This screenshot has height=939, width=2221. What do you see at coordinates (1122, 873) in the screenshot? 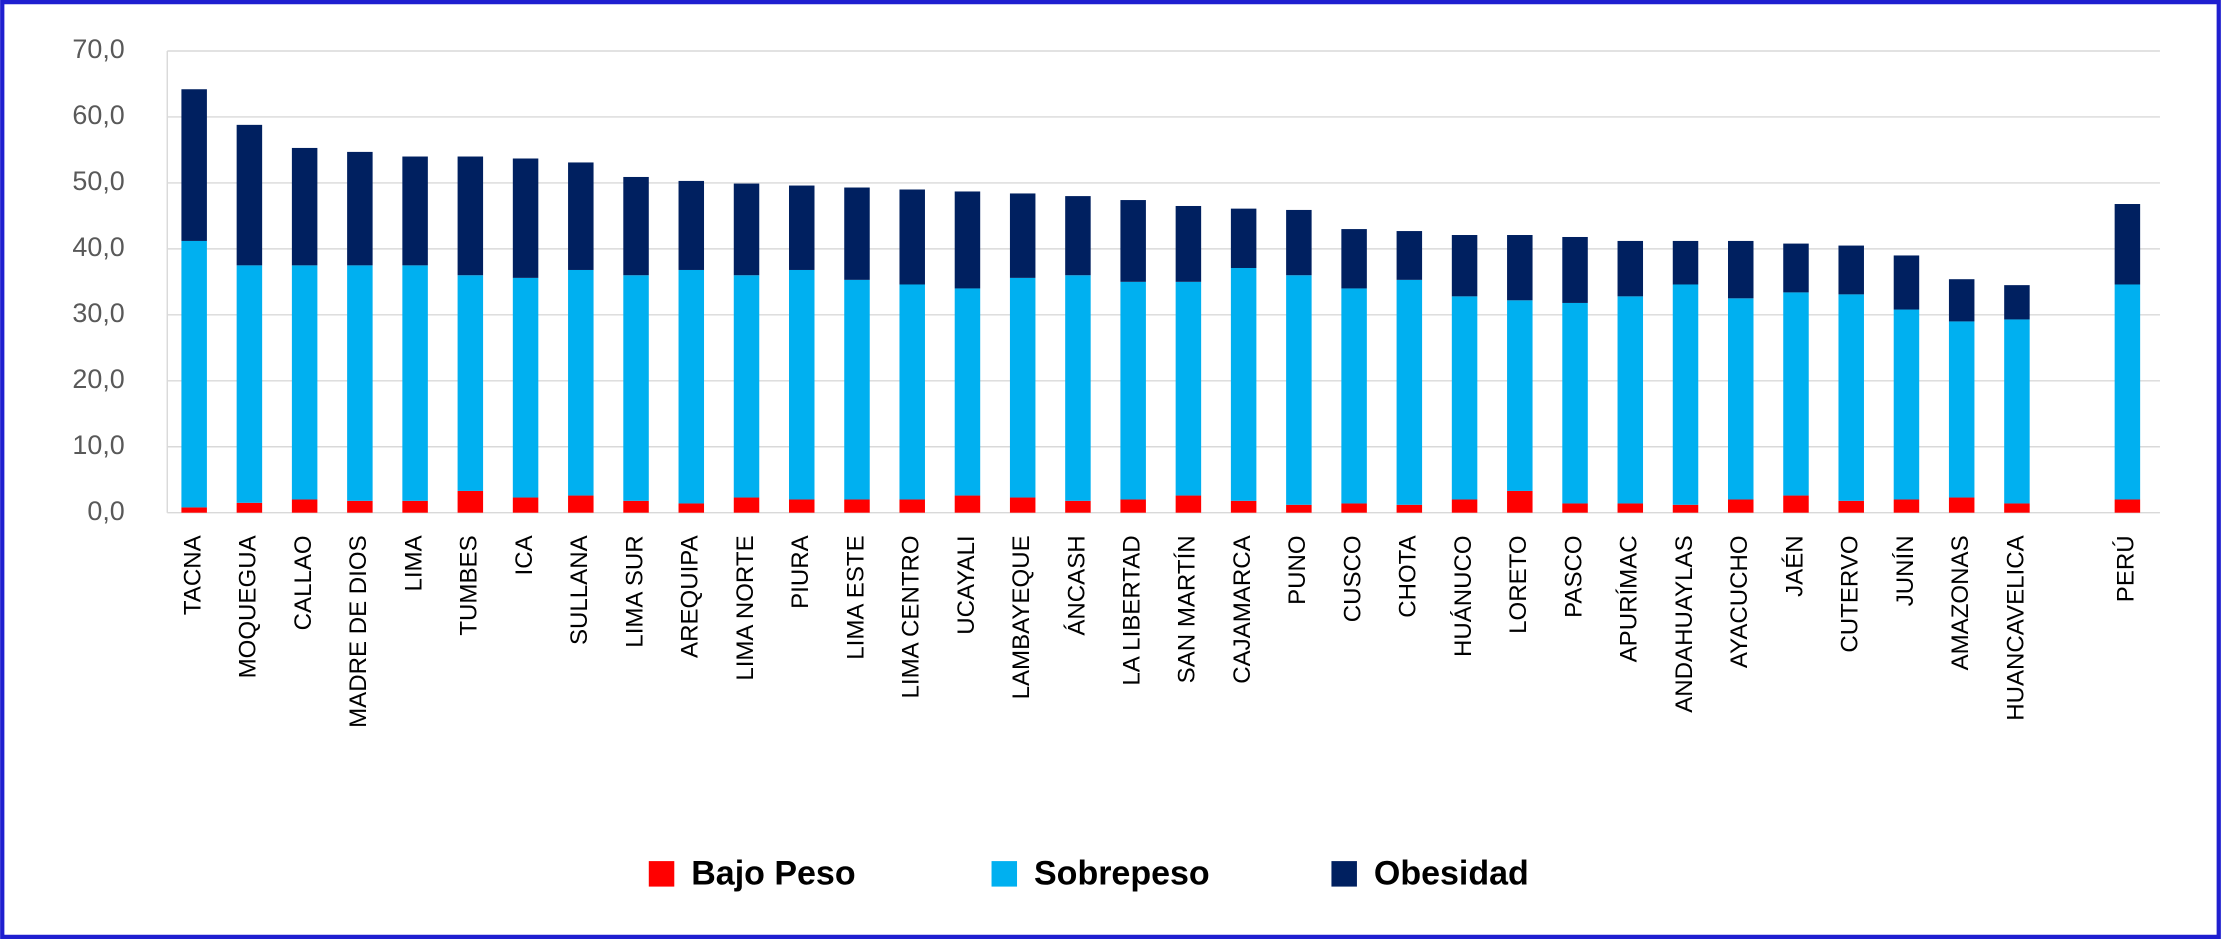
I see `legend-label: Sobrepeso` at bounding box center [1122, 873].